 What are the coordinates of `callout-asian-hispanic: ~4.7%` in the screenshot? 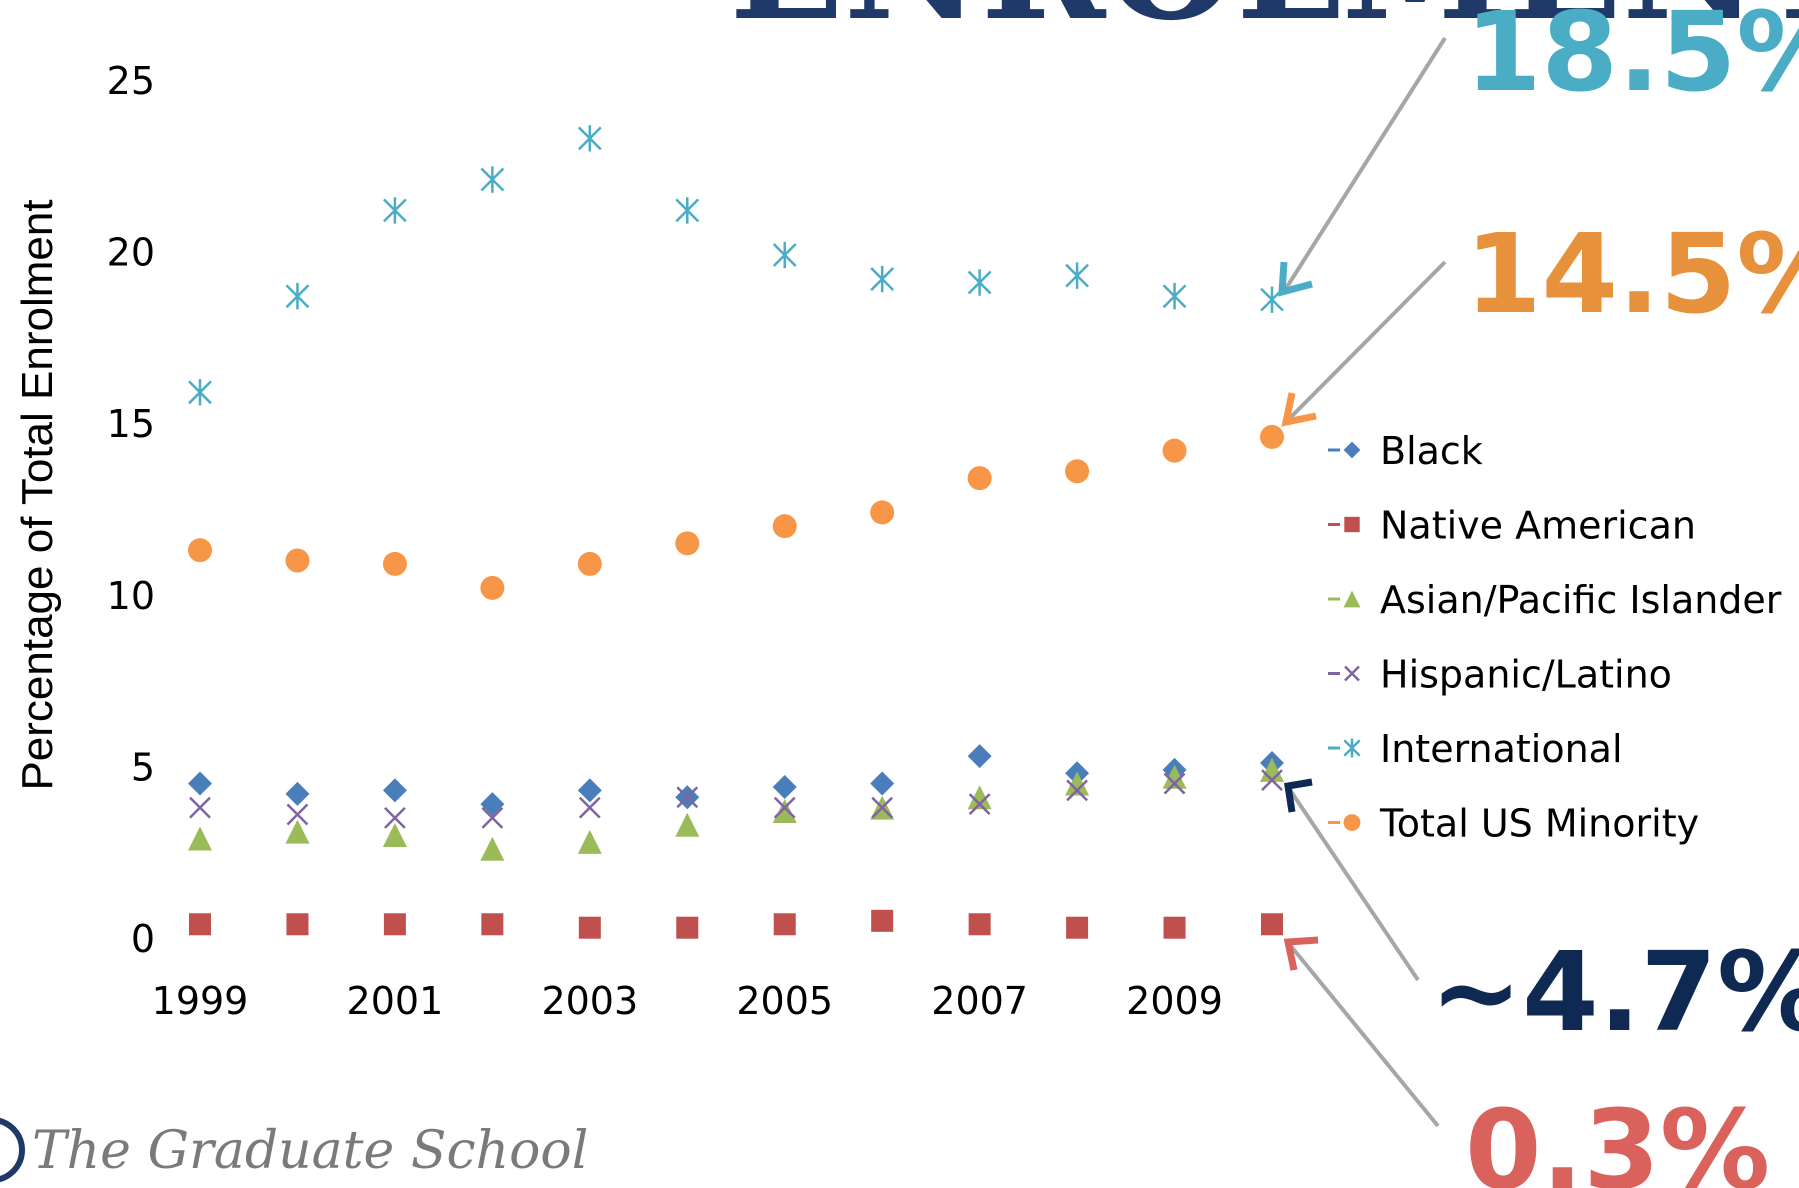 It's located at (1614, 992).